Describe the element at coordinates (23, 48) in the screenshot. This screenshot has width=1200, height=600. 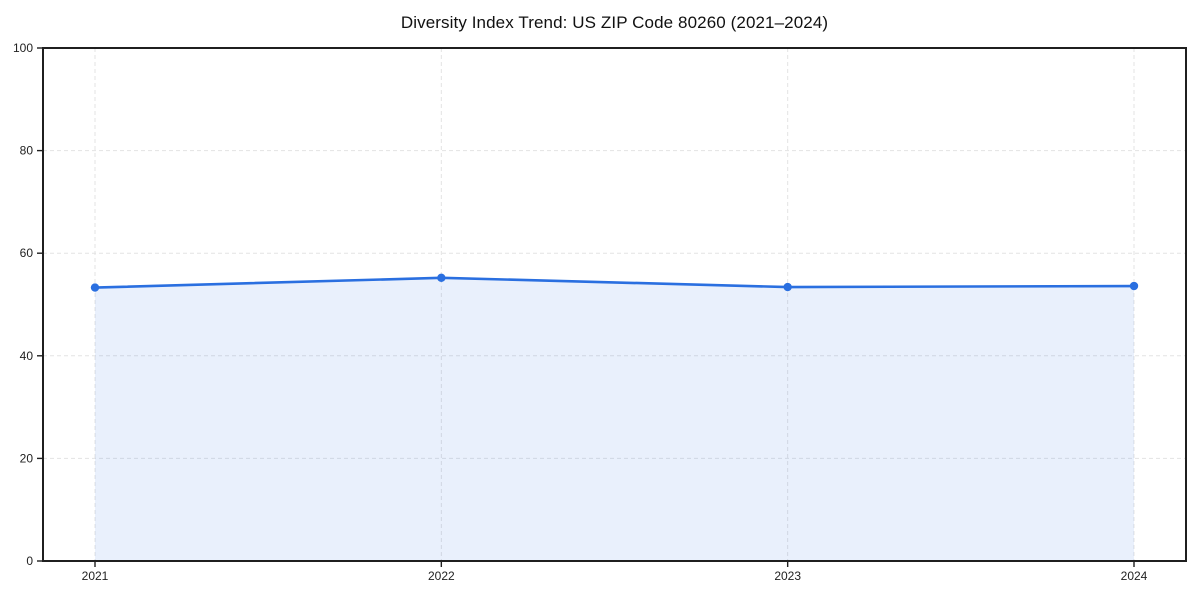
I see `y-tick-label: 100` at that location.